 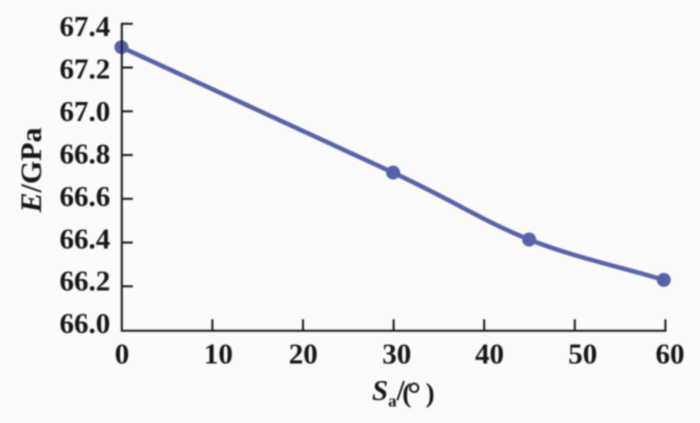 What do you see at coordinates (122, 354) in the screenshot?
I see `svg-text: 0` at bounding box center [122, 354].